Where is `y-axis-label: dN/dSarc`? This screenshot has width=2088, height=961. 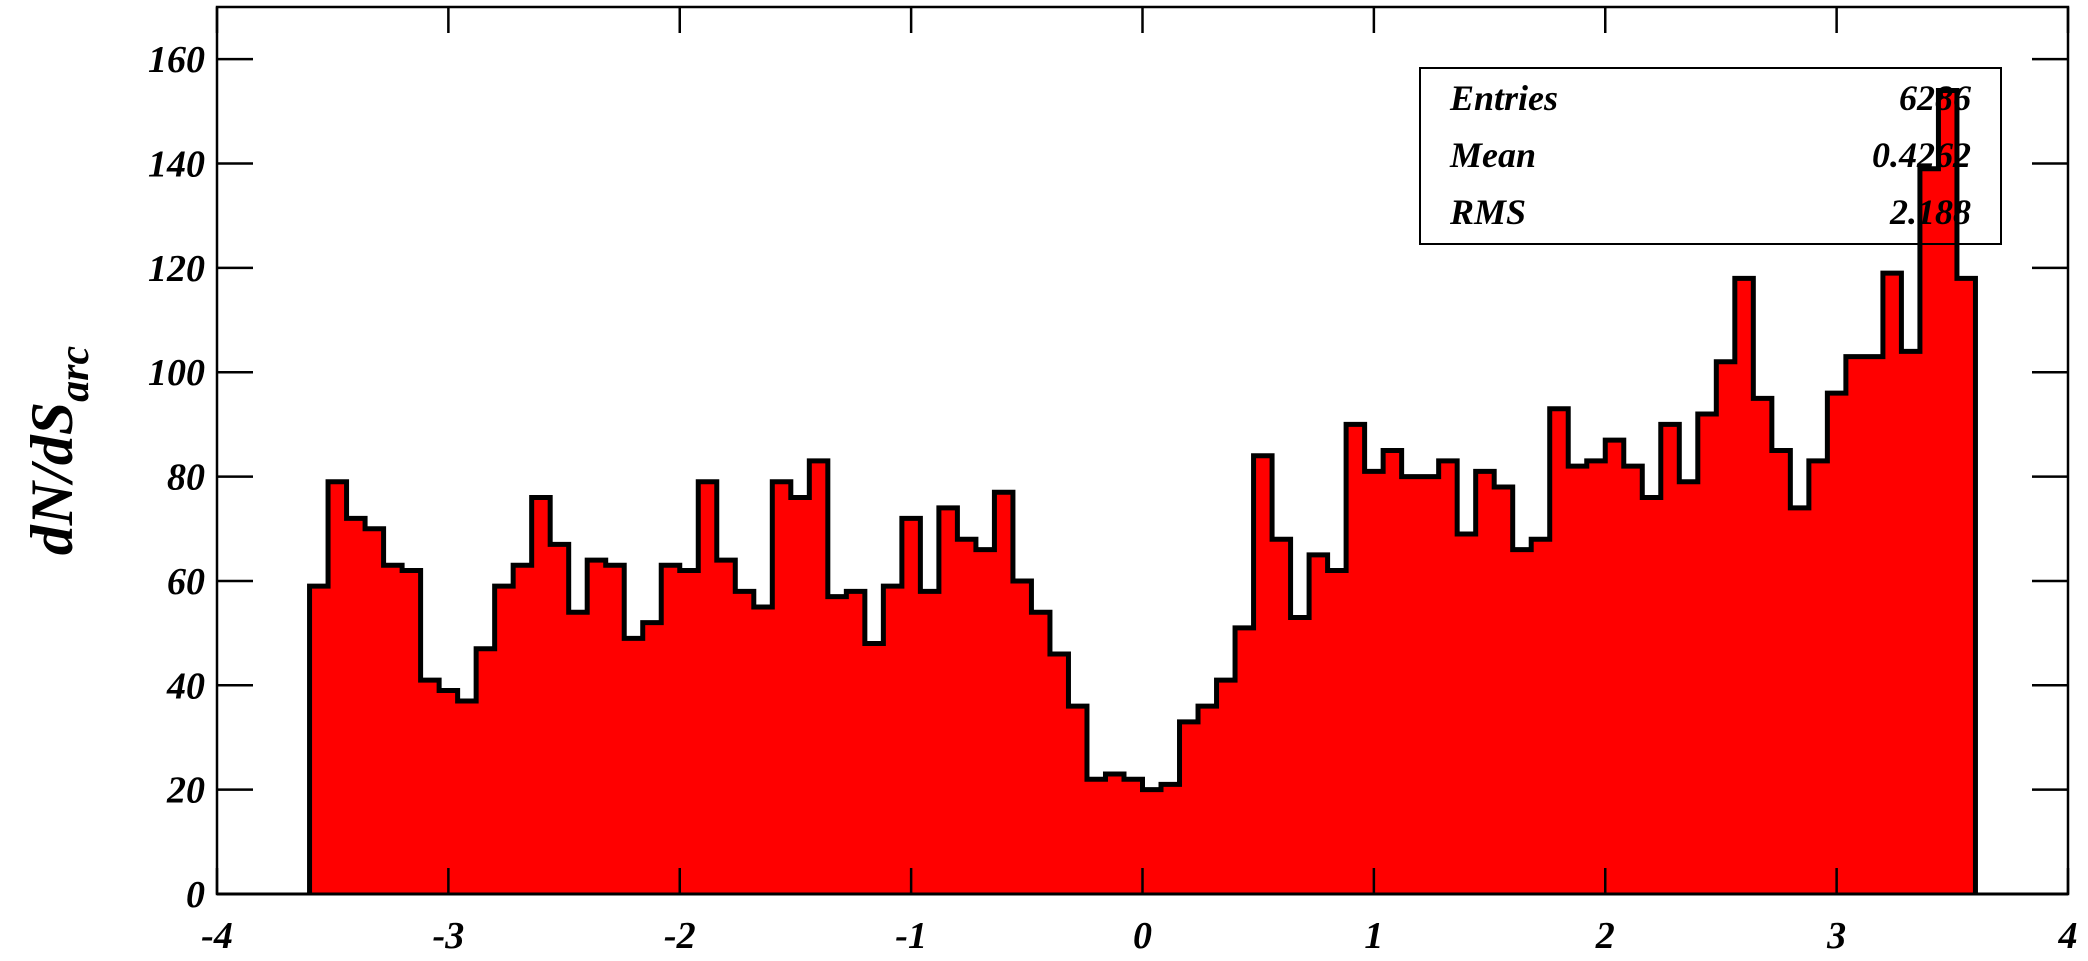 y-axis-label: dN/dSarc is located at coordinates (58, 450).